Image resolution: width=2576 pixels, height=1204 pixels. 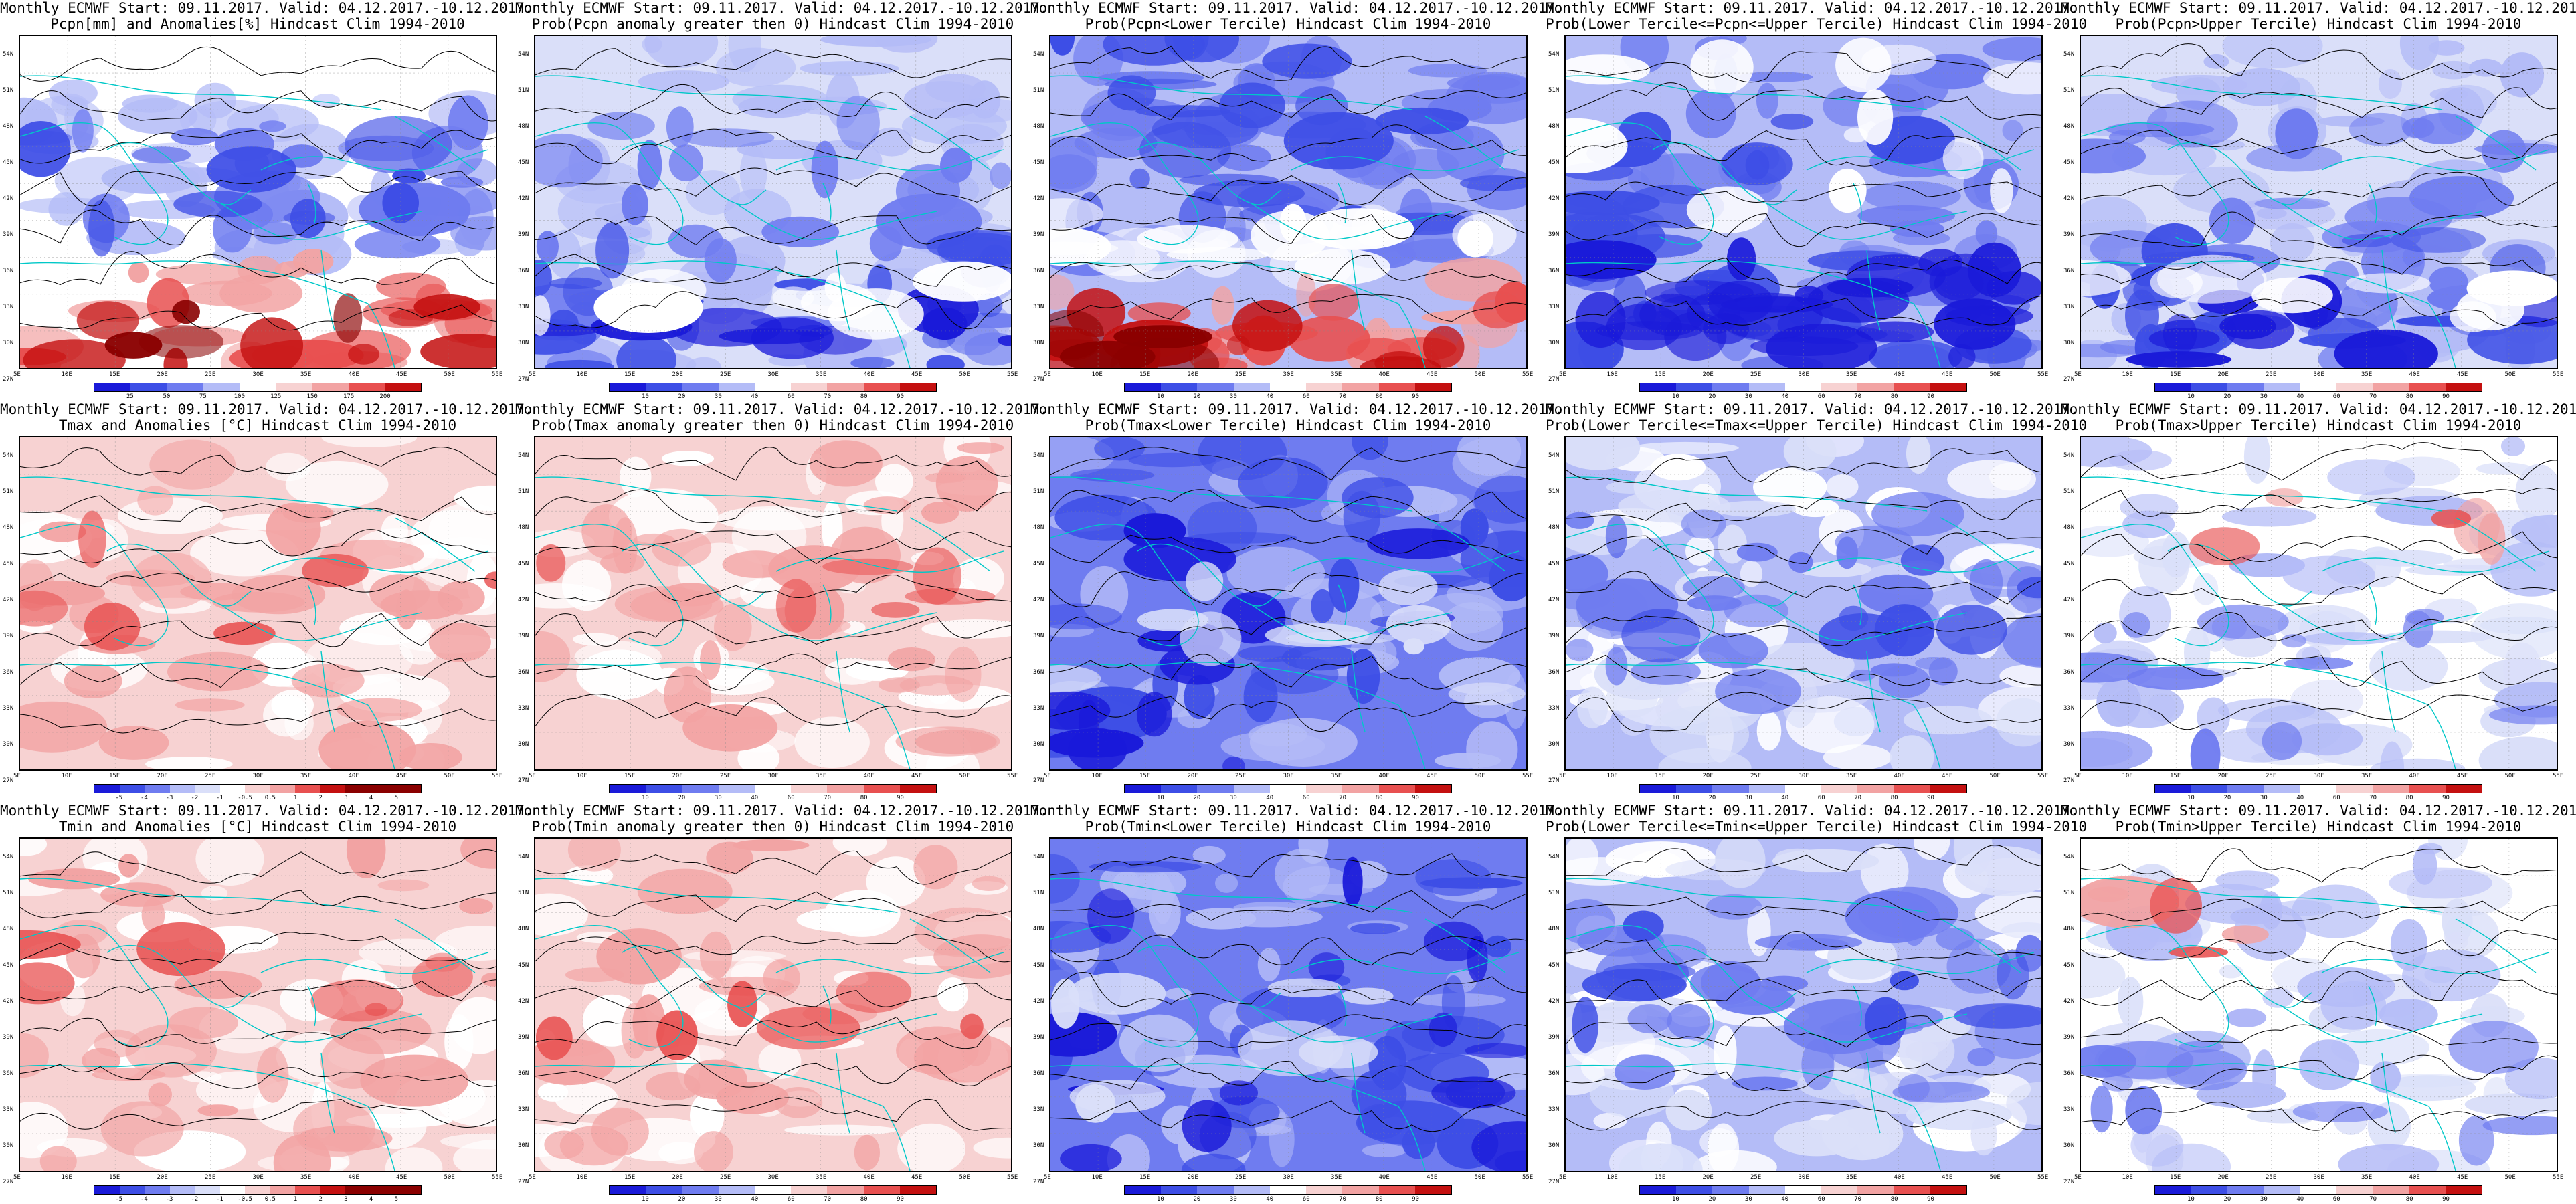 What do you see at coordinates (270, 798) in the screenshot?
I see `colorbar-tick-label: 0.5` at bounding box center [270, 798].